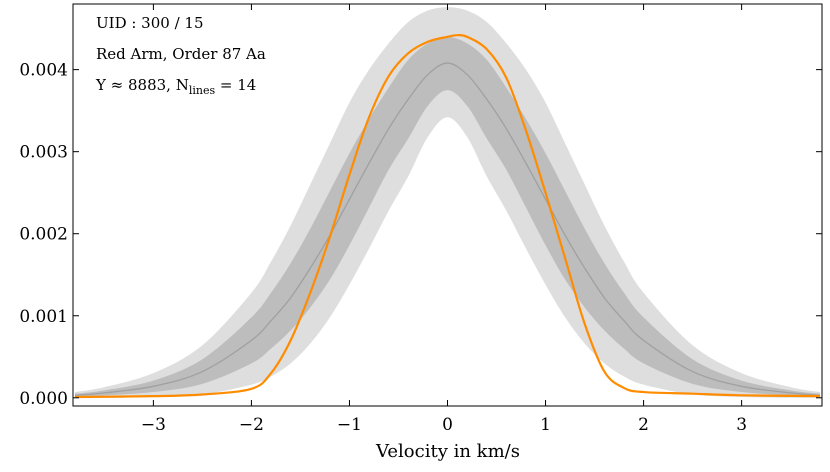 The image size is (830, 472). What do you see at coordinates (43, 317) in the screenshot?
I see `y-tick-label: 0.001` at bounding box center [43, 317].